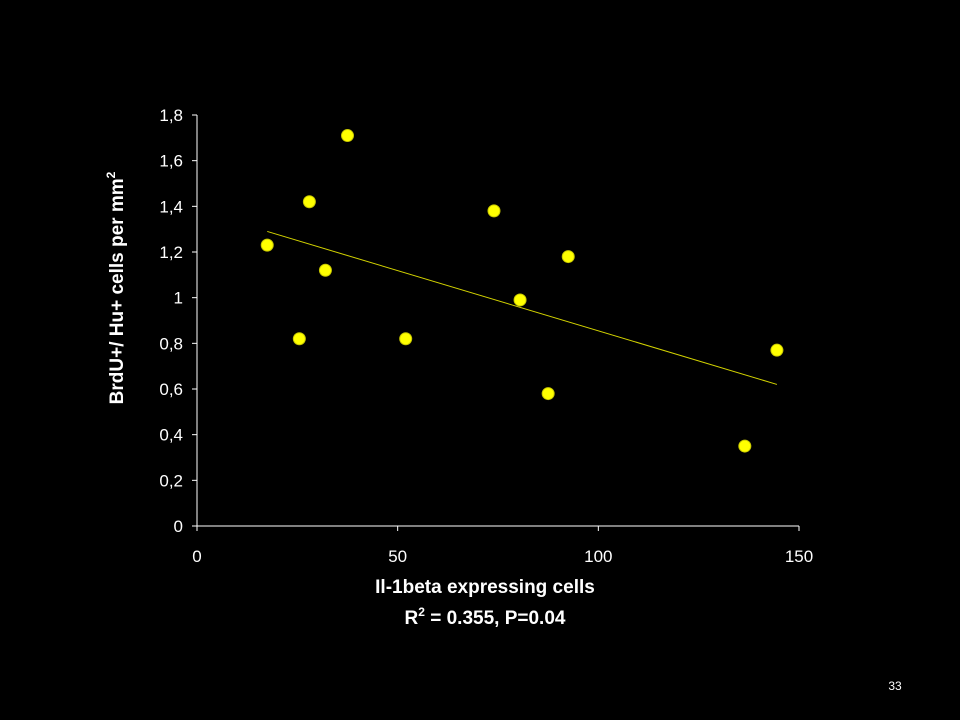  Describe the element at coordinates (598, 556) in the screenshot. I see `x-tick-label: 100` at that location.